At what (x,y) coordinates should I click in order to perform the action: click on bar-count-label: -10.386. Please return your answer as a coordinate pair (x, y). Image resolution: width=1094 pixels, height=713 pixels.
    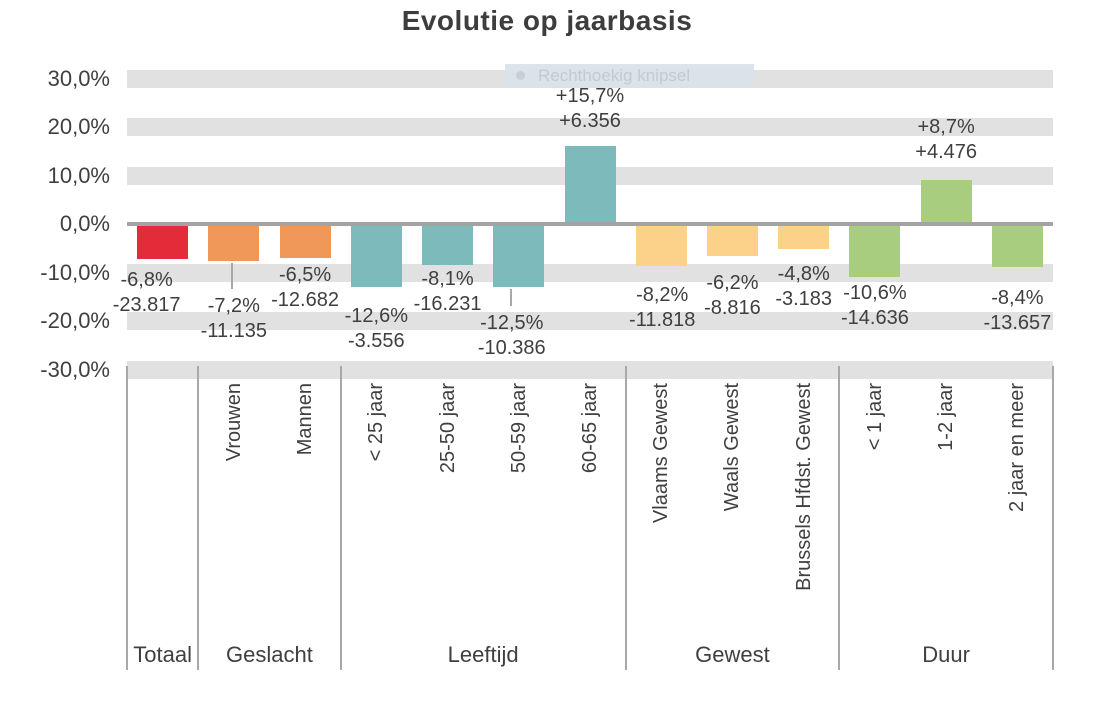
    Looking at the image, I should click on (511, 347).